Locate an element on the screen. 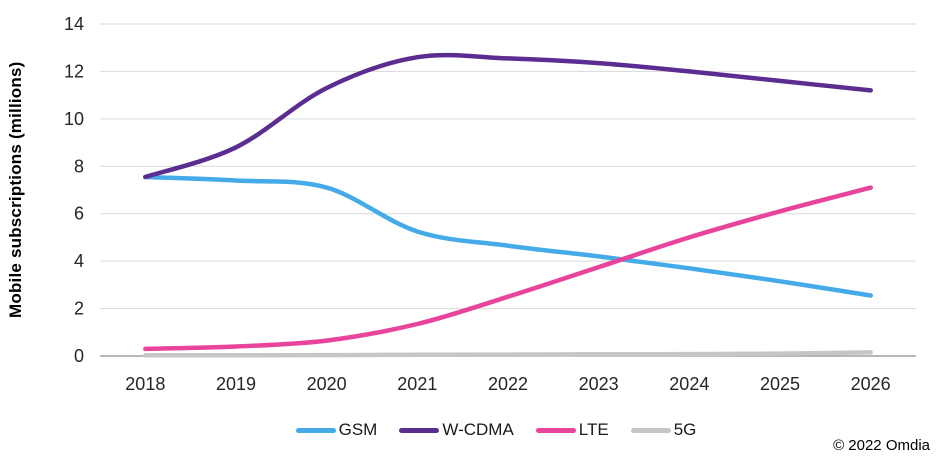 This screenshot has height=464, width=940. x-tick-label: 2018 is located at coordinates (145, 384).